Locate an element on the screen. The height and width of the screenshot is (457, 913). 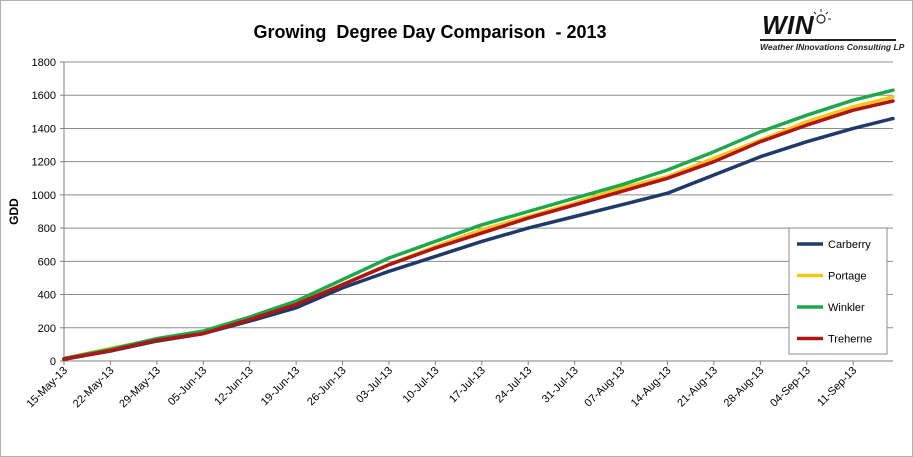
x-tick-label: 04-Sep-13 is located at coordinates (790, 387).